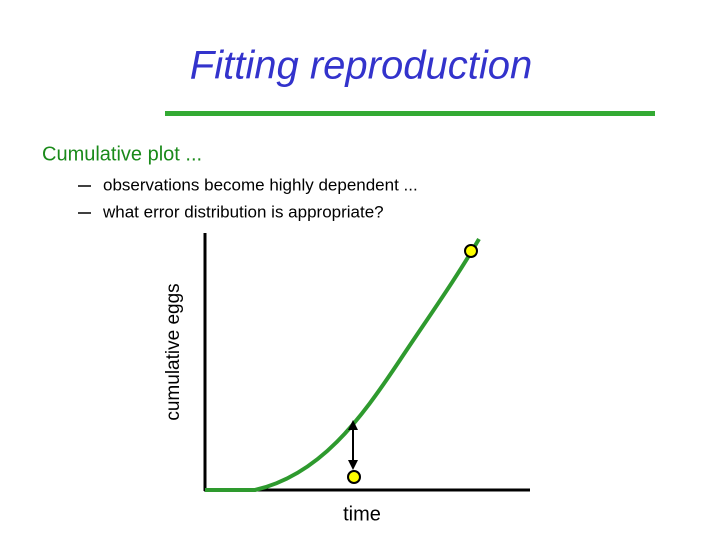  Describe the element at coordinates (243, 211) in the screenshot. I see `bullet: what error distribution is appropriate?` at that location.